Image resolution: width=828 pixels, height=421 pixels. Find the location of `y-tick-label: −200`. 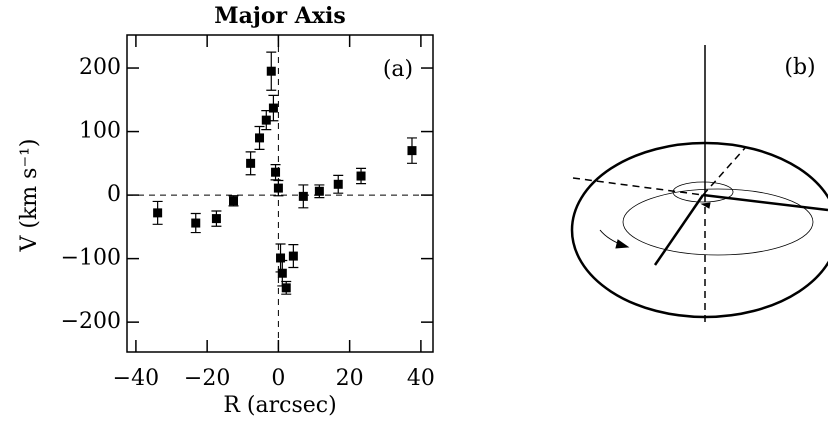

y-tick-label: −200 is located at coordinates (91, 321).